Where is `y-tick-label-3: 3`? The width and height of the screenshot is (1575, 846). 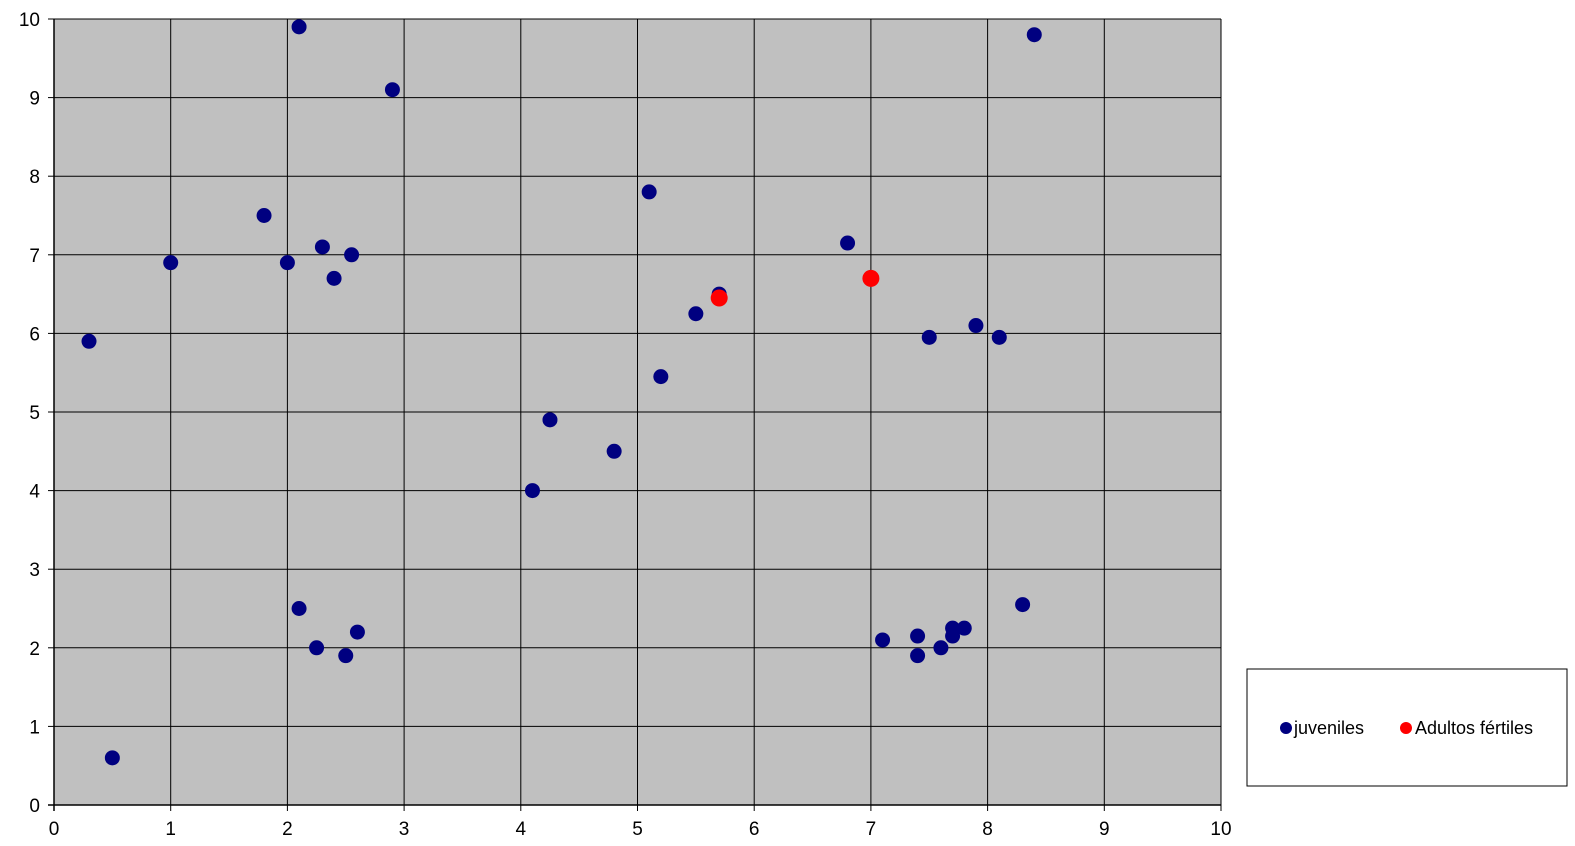
y-tick-label-3: 3 is located at coordinates (34, 570).